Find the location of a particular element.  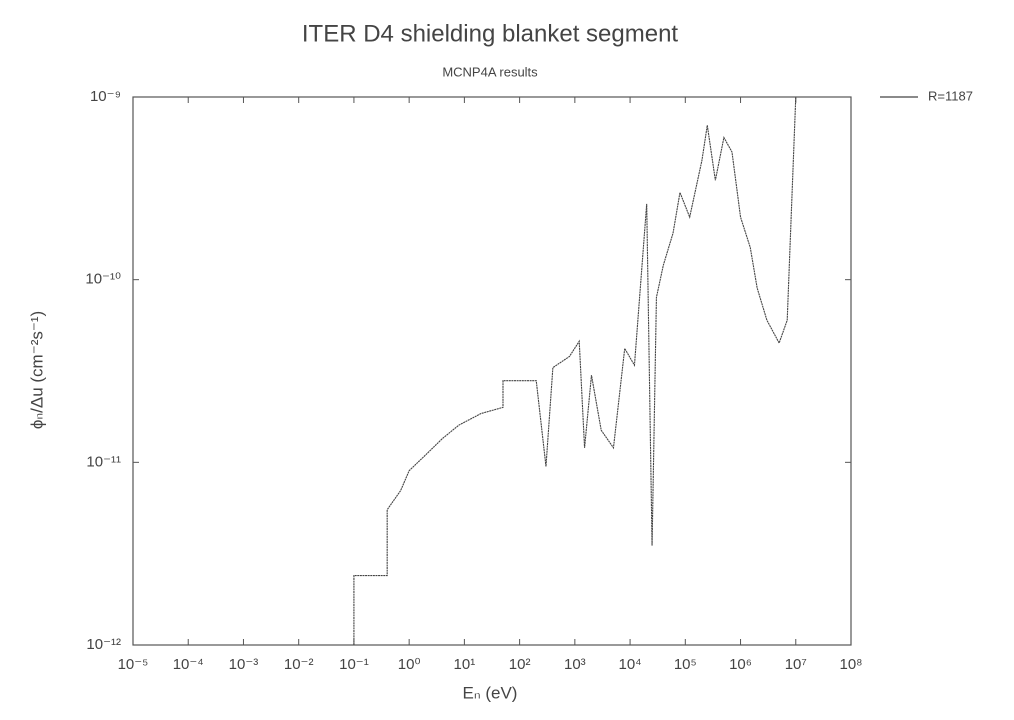

x-tick-label: 10⁸ is located at coordinates (850, 664).